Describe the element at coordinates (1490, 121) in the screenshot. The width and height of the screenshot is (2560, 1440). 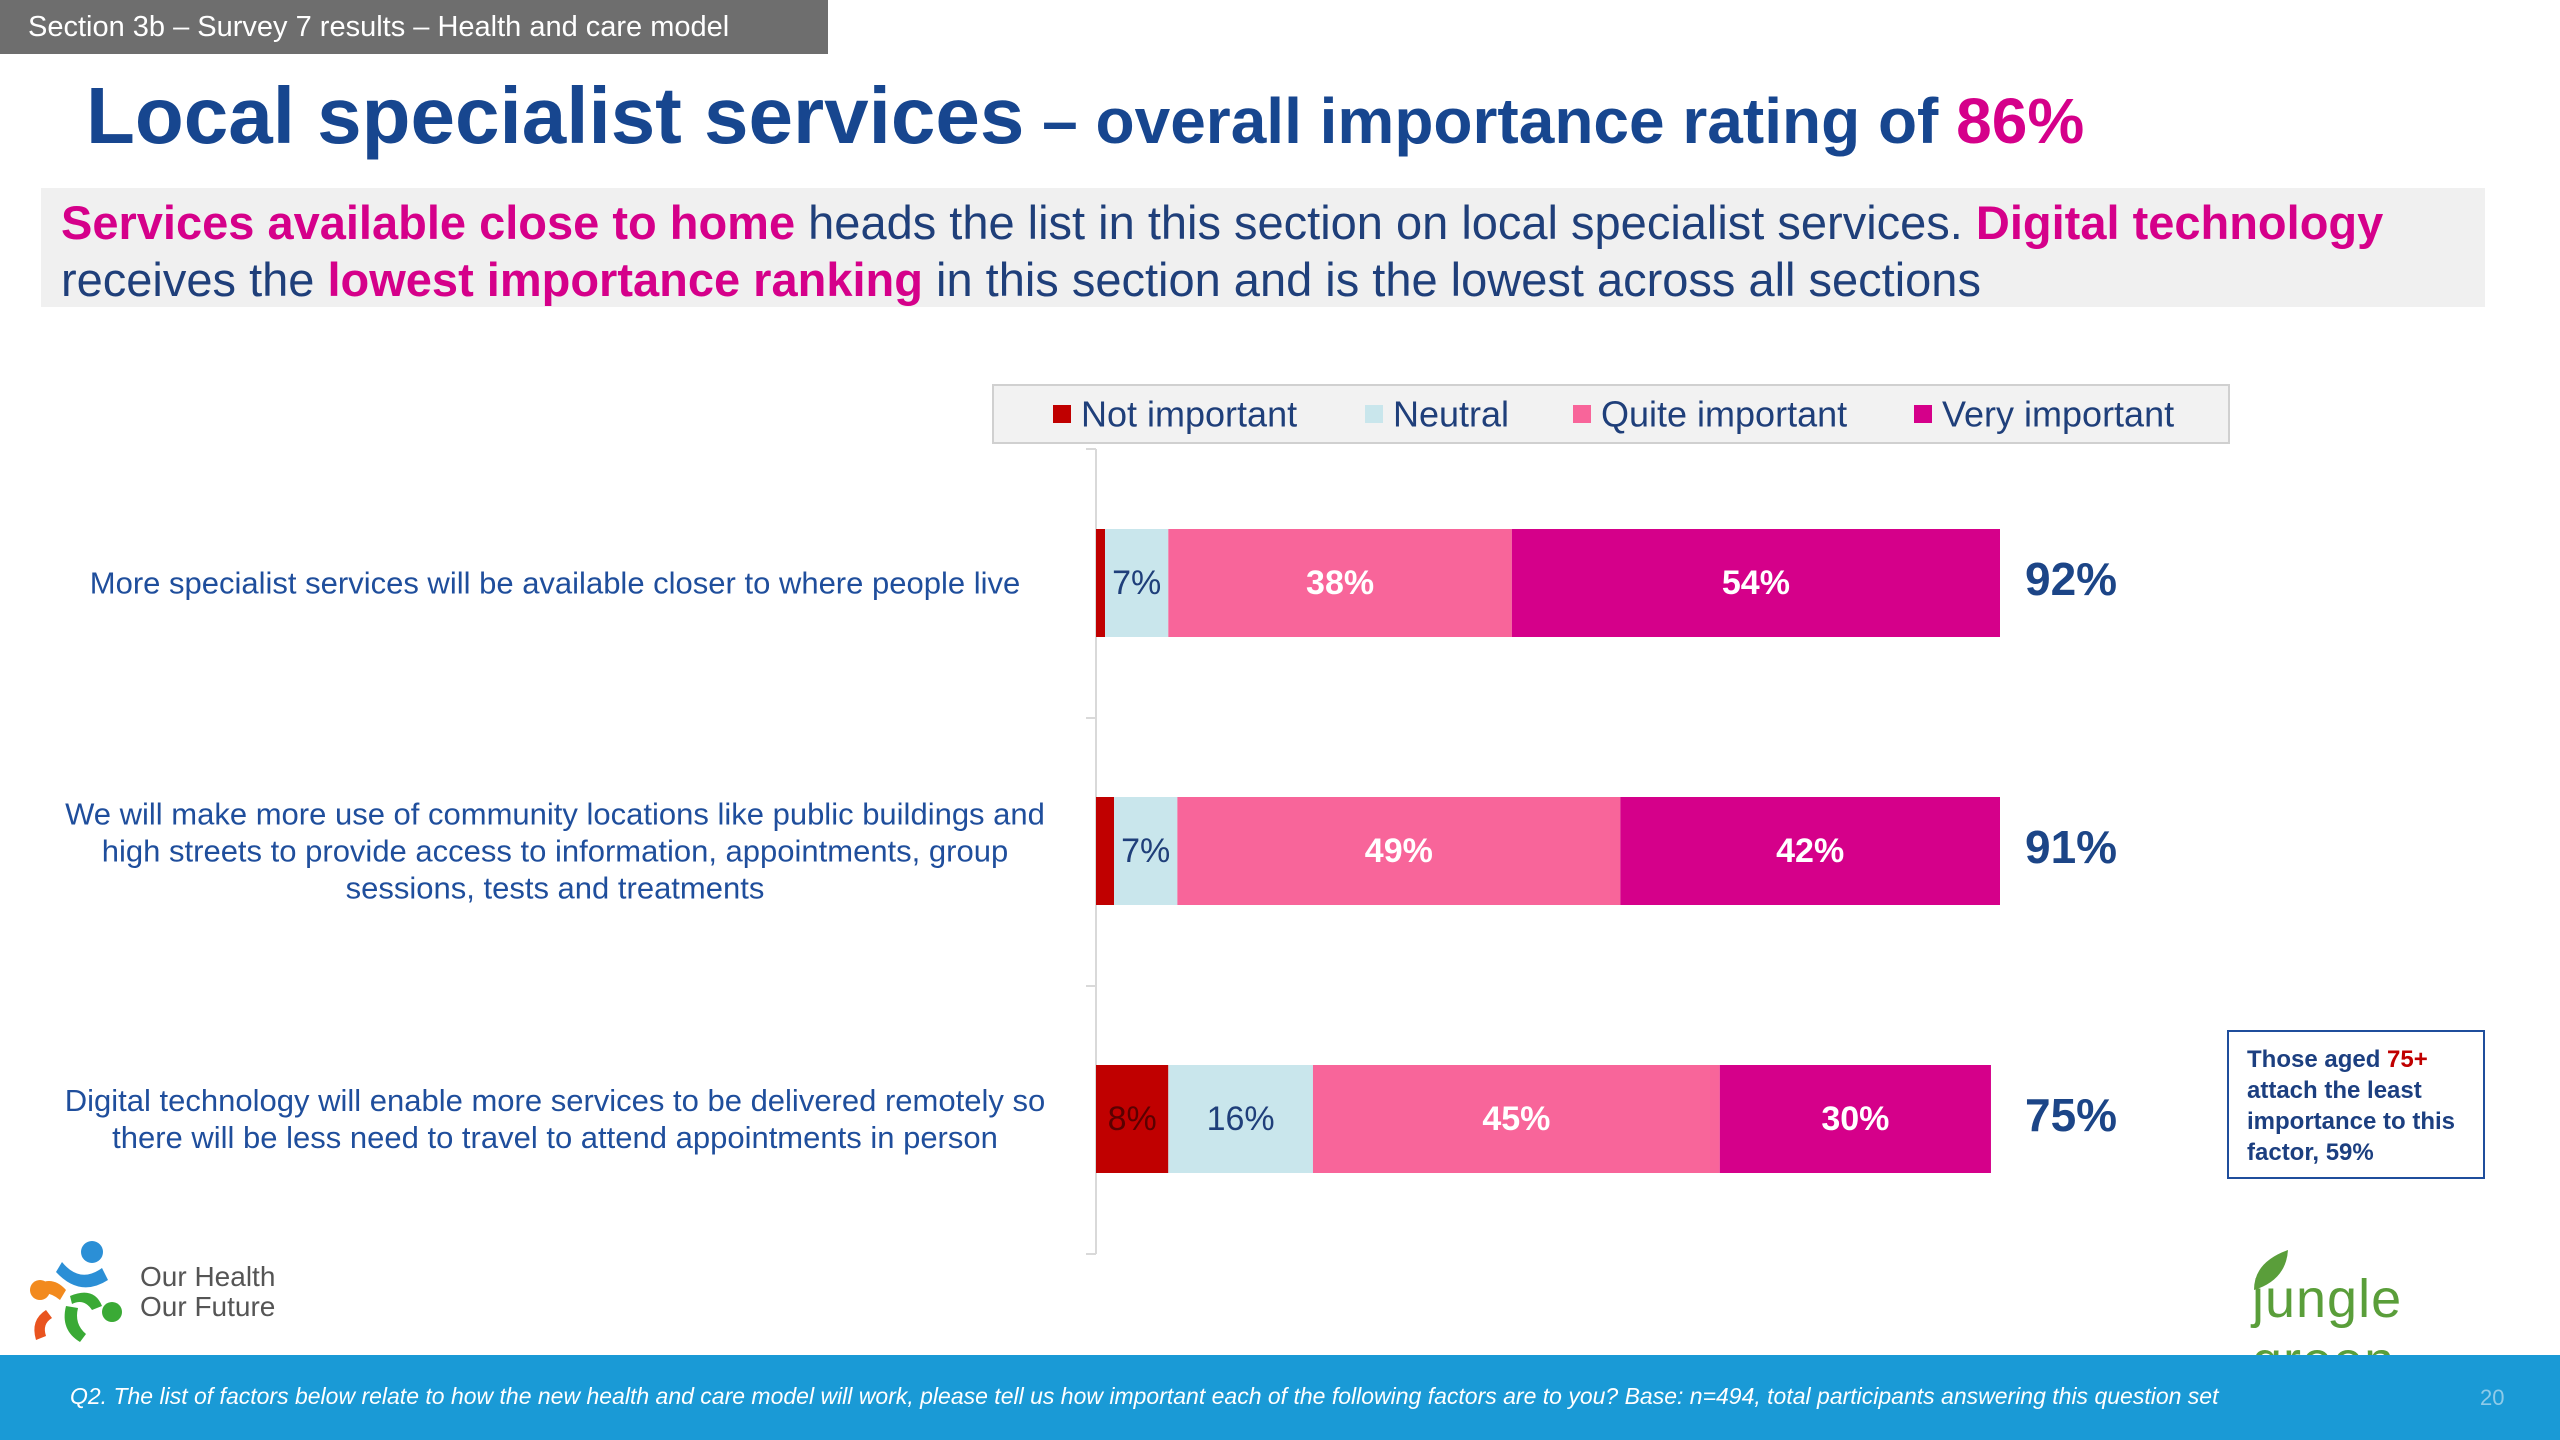
I see `title-part: – overall importance rating of` at that location.